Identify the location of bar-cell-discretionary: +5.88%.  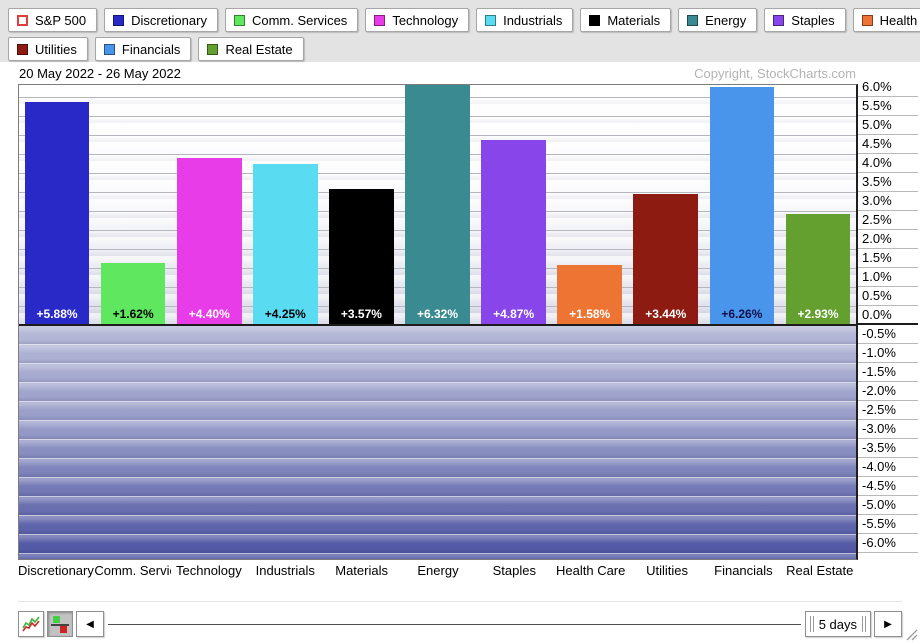
(57, 205).